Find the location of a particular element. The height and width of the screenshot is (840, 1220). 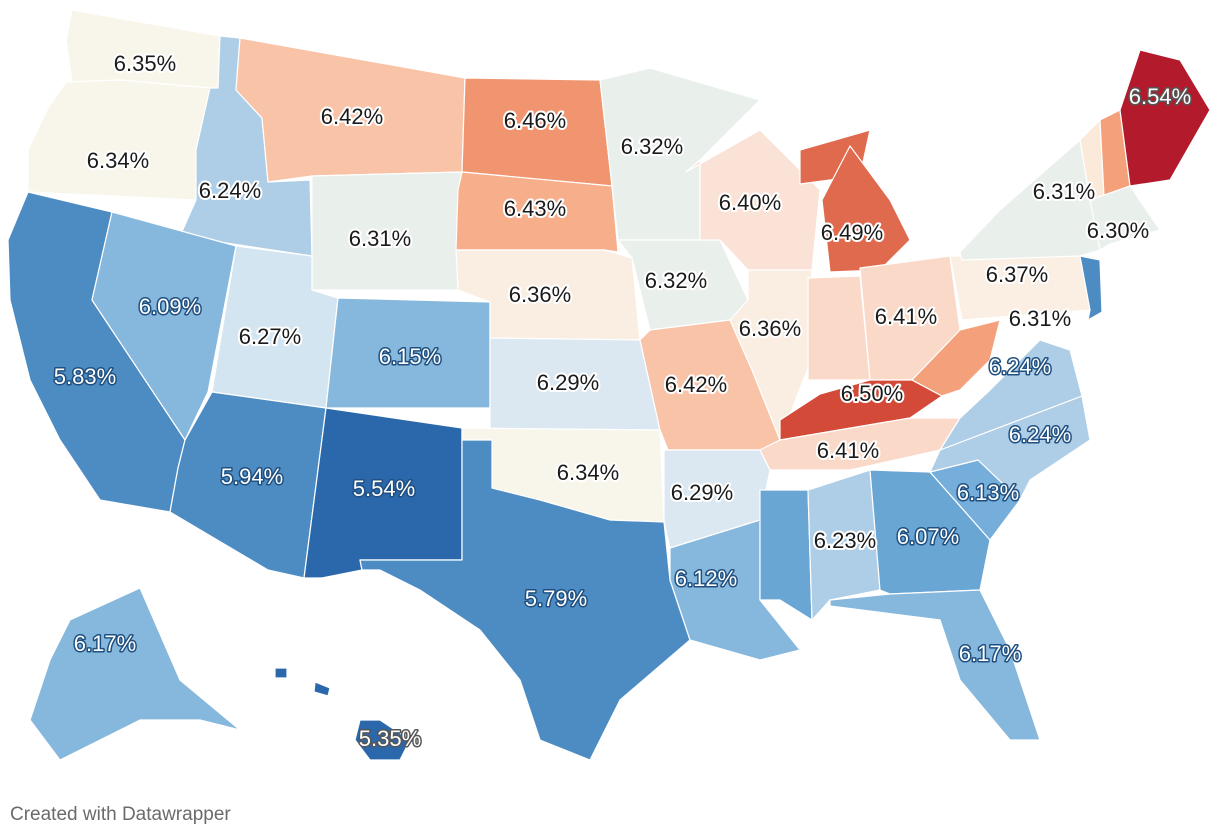

label-tx: 5.79% is located at coordinates (556, 598).